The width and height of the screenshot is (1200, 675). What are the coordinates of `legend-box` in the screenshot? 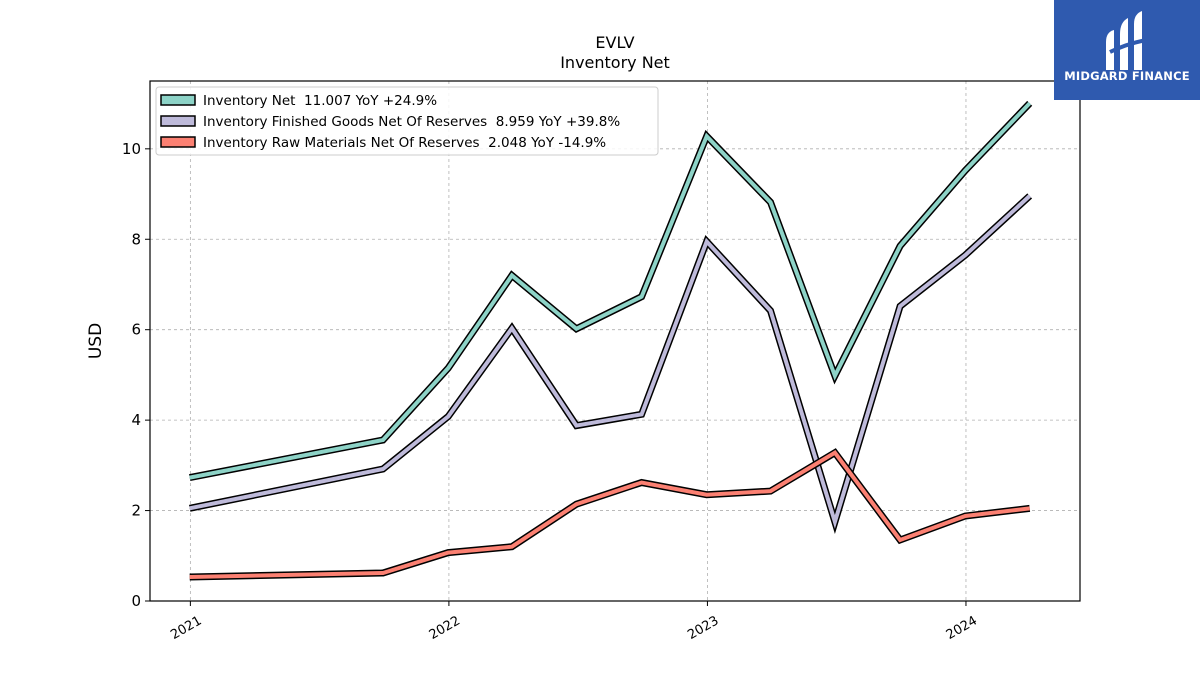 It's located at (407, 121).